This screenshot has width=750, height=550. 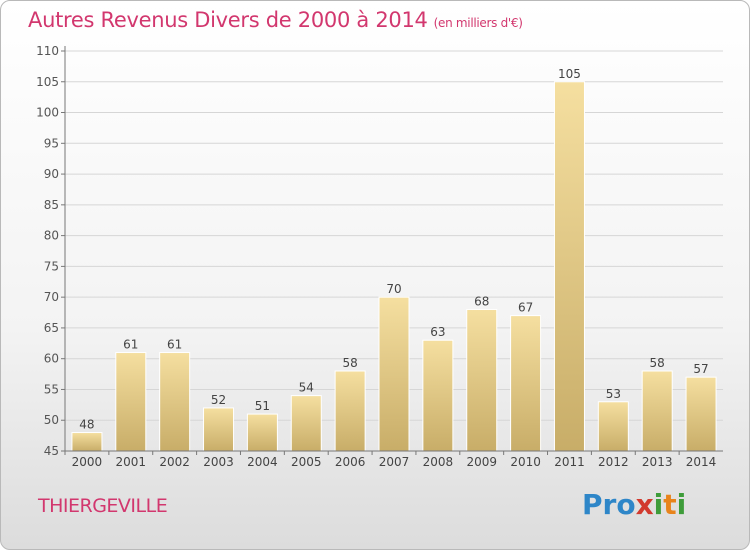 What do you see at coordinates (219, 429) in the screenshot?
I see `bar-2003` at bounding box center [219, 429].